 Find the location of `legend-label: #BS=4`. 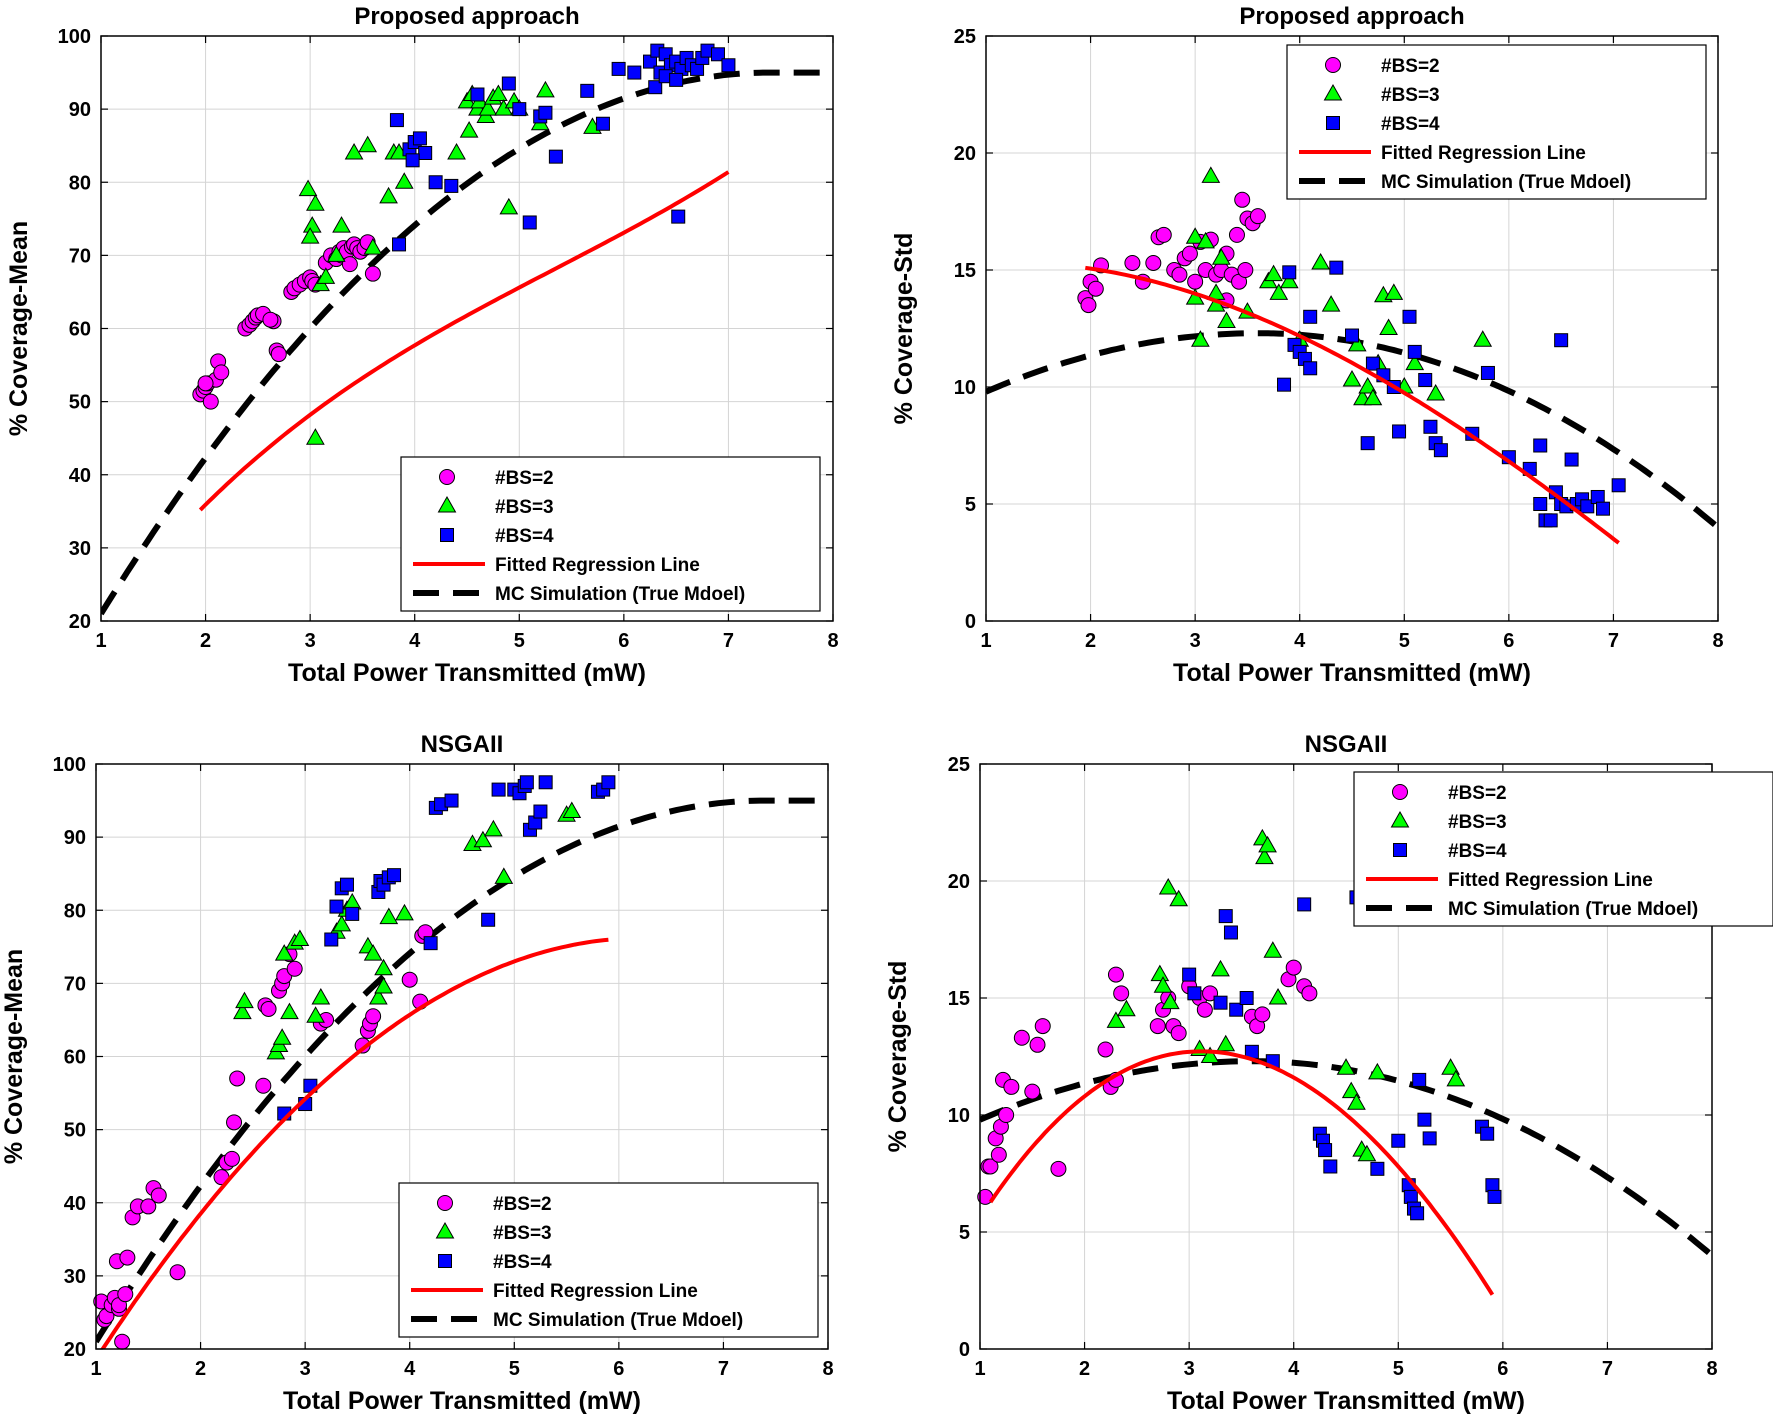

legend-label: #BS=4 is located at coordinates (524, 536).